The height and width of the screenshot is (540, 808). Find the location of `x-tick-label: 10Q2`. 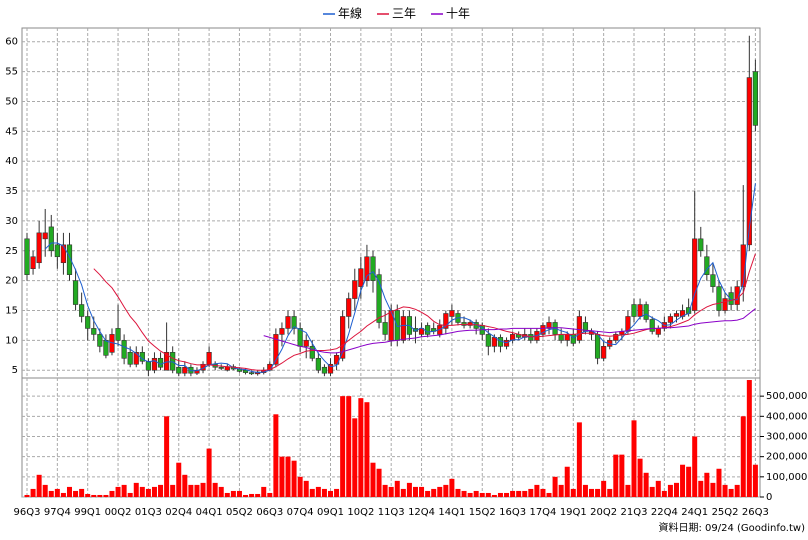

x-tick-label: 10Q2 is located at coordinates (360, 512).